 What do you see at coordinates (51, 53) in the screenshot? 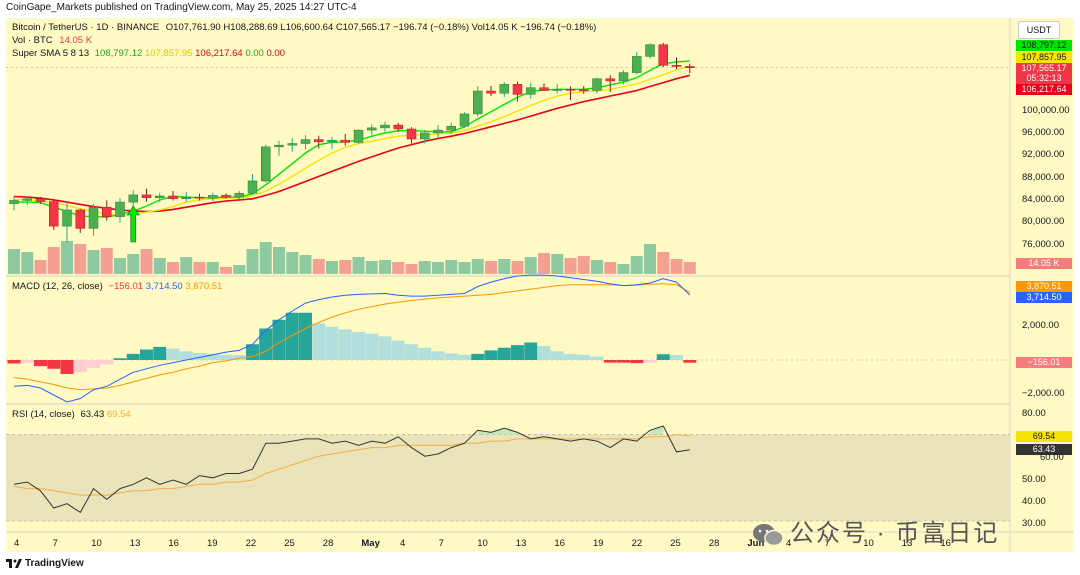
I see `sma-label: Super SMA 5 8 13` at bounding box center [51, 53].